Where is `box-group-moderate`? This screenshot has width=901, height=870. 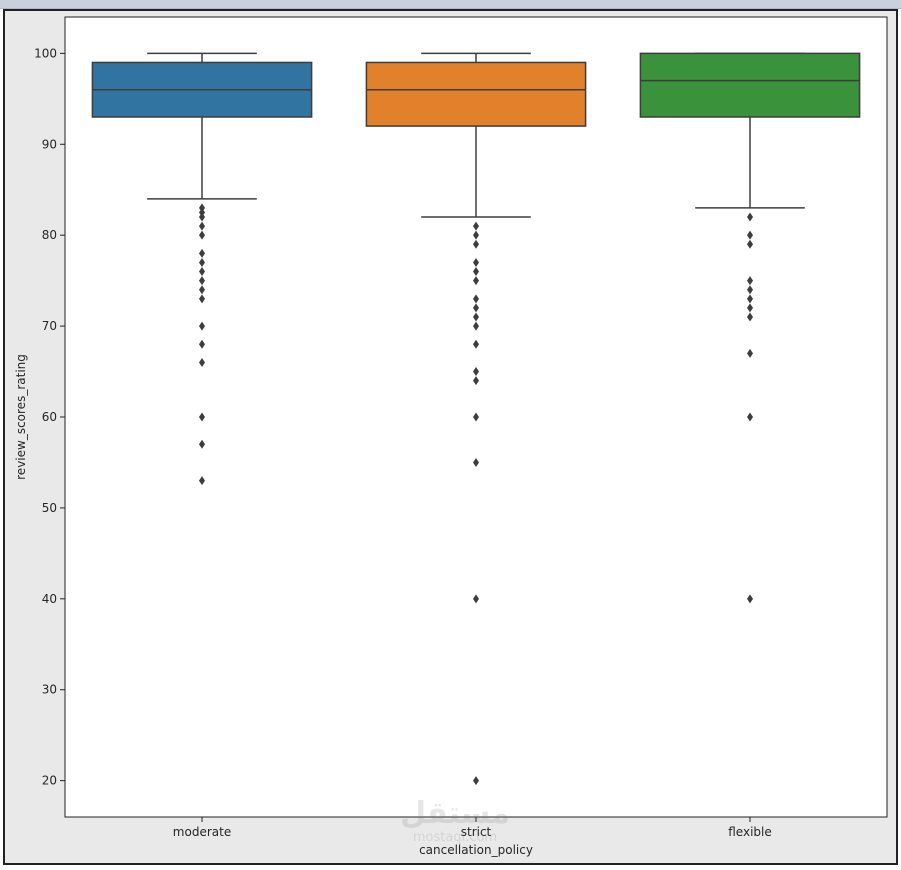
box-group-moderate is located at coordinates (202, 269).